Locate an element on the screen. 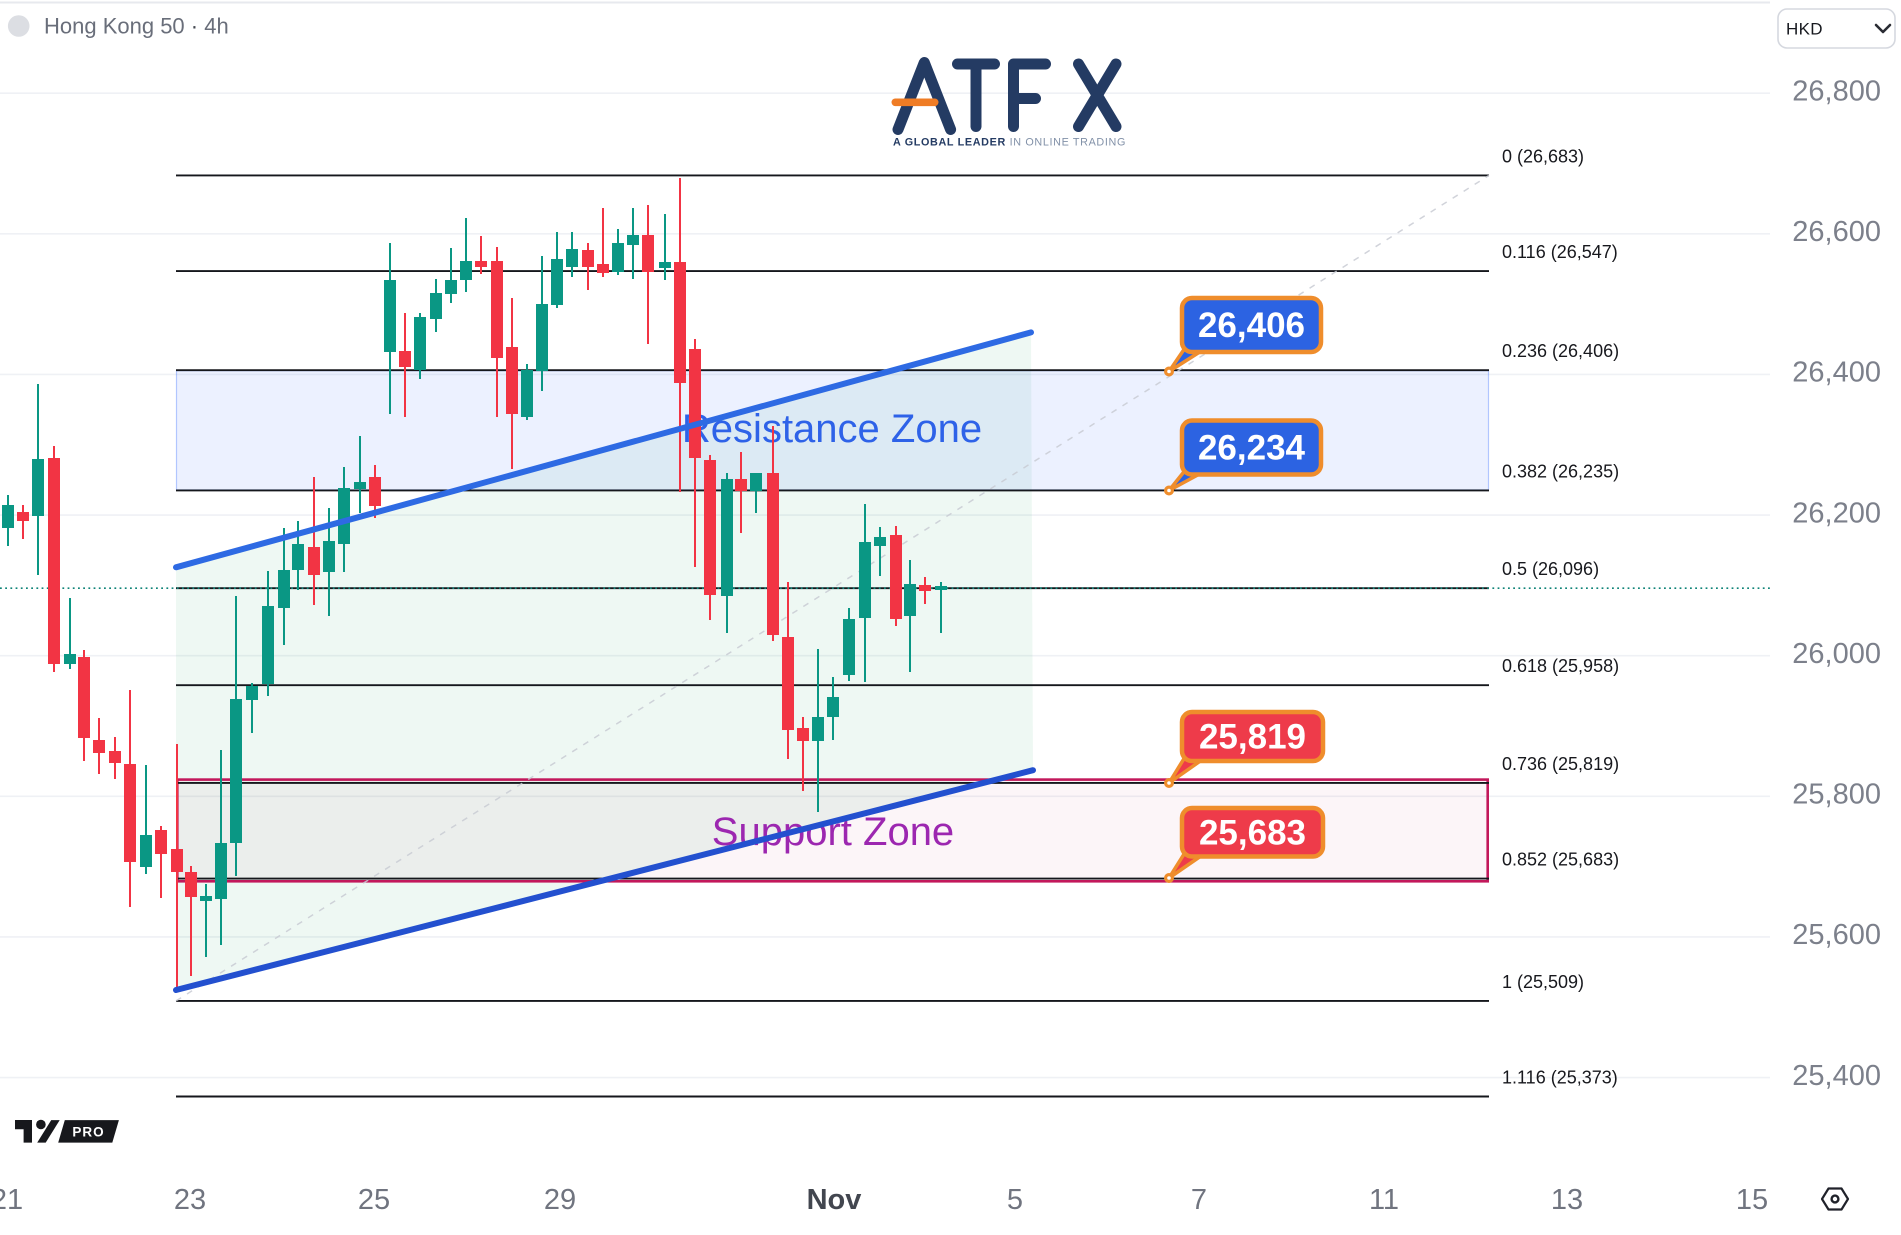  svg-text: 21 is located at coordinates (11, 1200).